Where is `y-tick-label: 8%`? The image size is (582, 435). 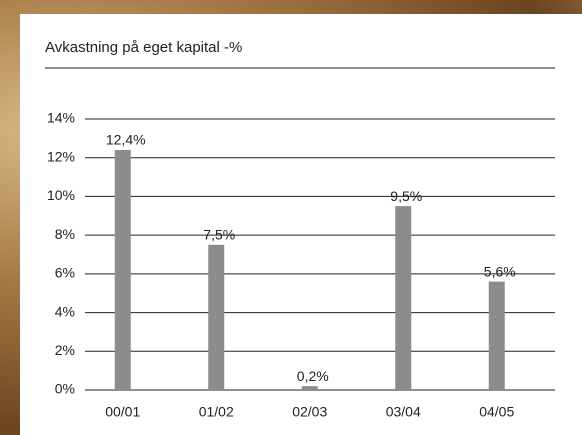 y-tick-label: 8% is located at coordinates (65, 234).